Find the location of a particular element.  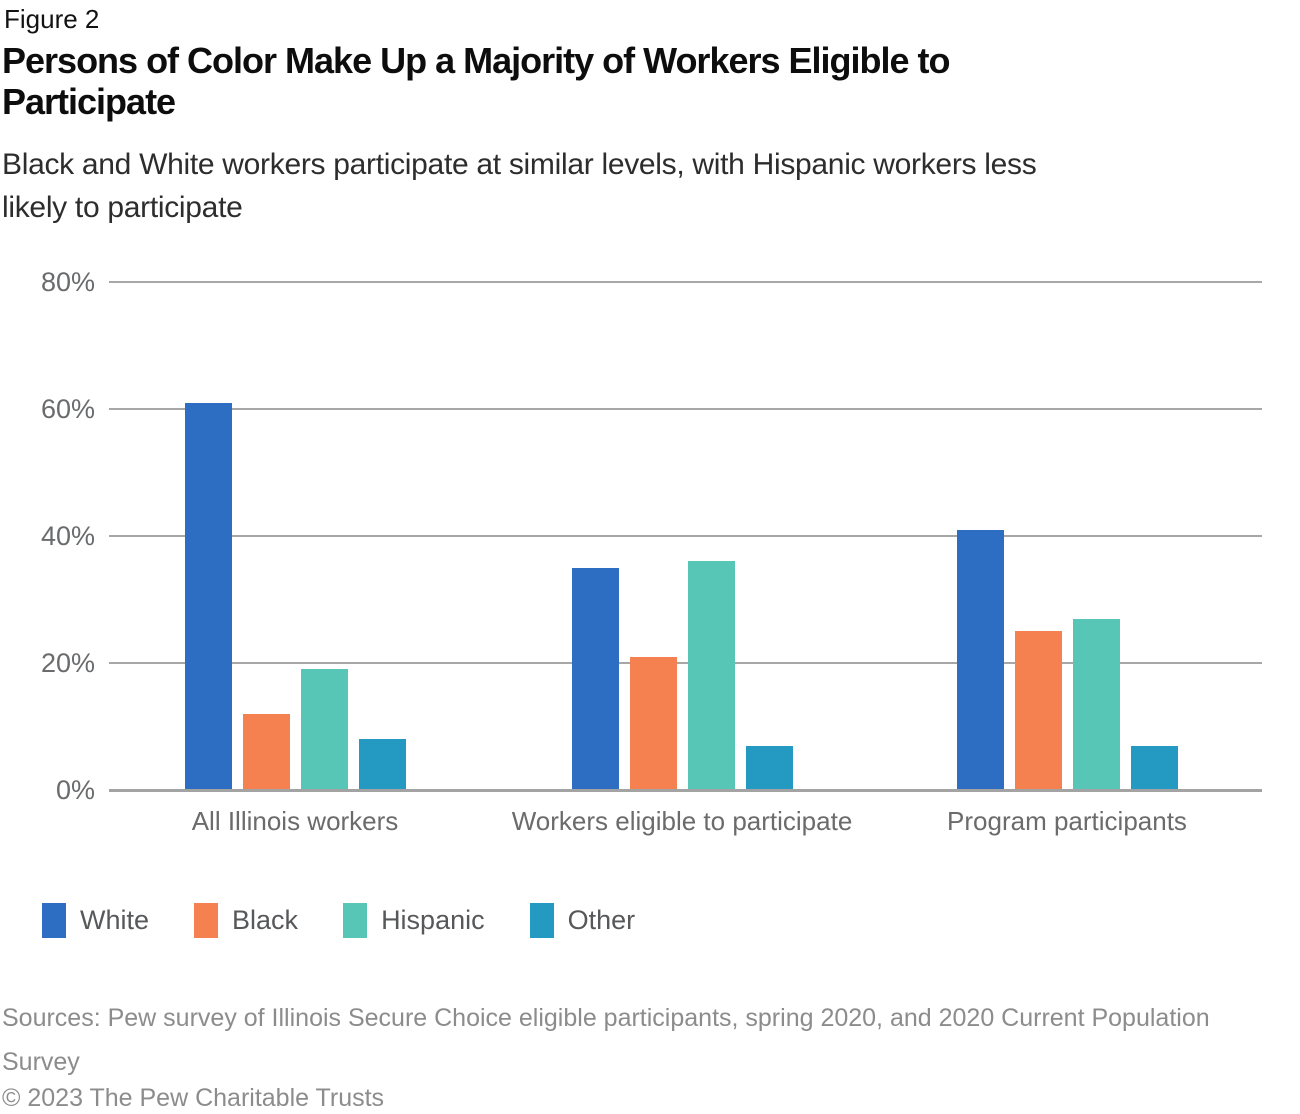

legend-item-hispanic: Hispanic is located at coordinates (414, 920).